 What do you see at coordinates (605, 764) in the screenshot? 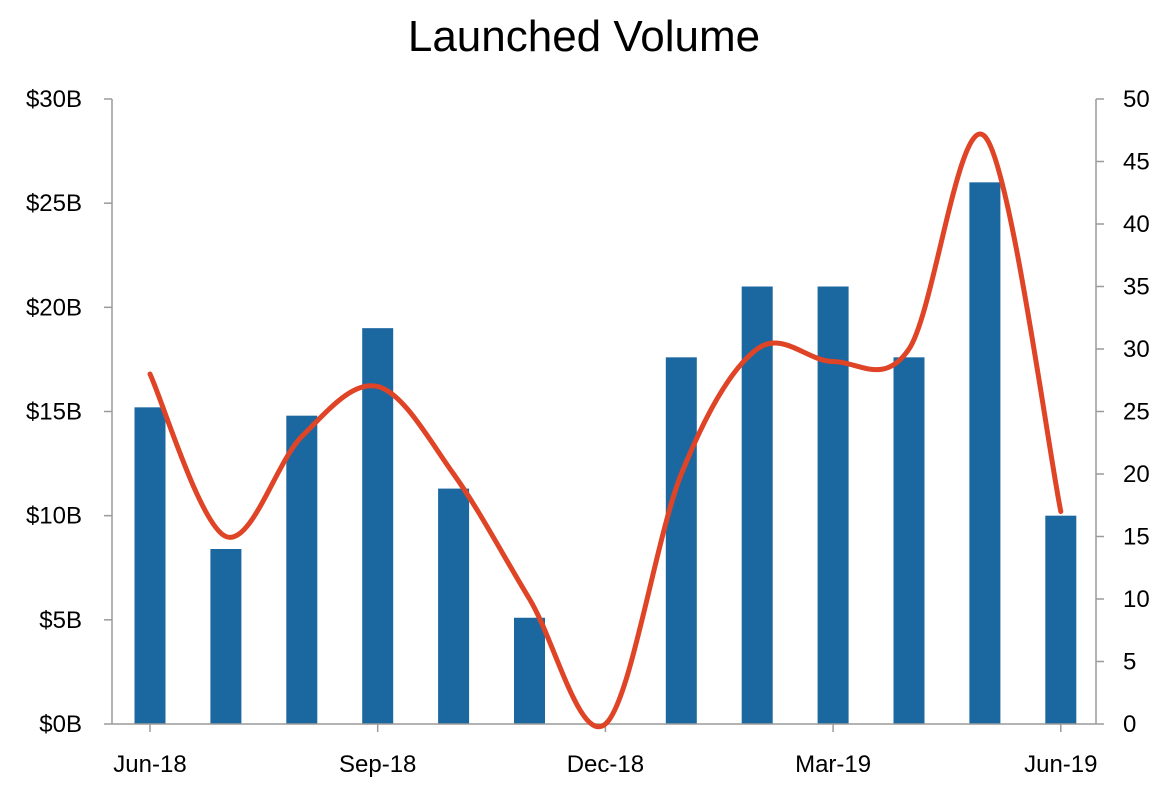
I see `x-tick-label: Dec-18` at bounding box center [605, 764].